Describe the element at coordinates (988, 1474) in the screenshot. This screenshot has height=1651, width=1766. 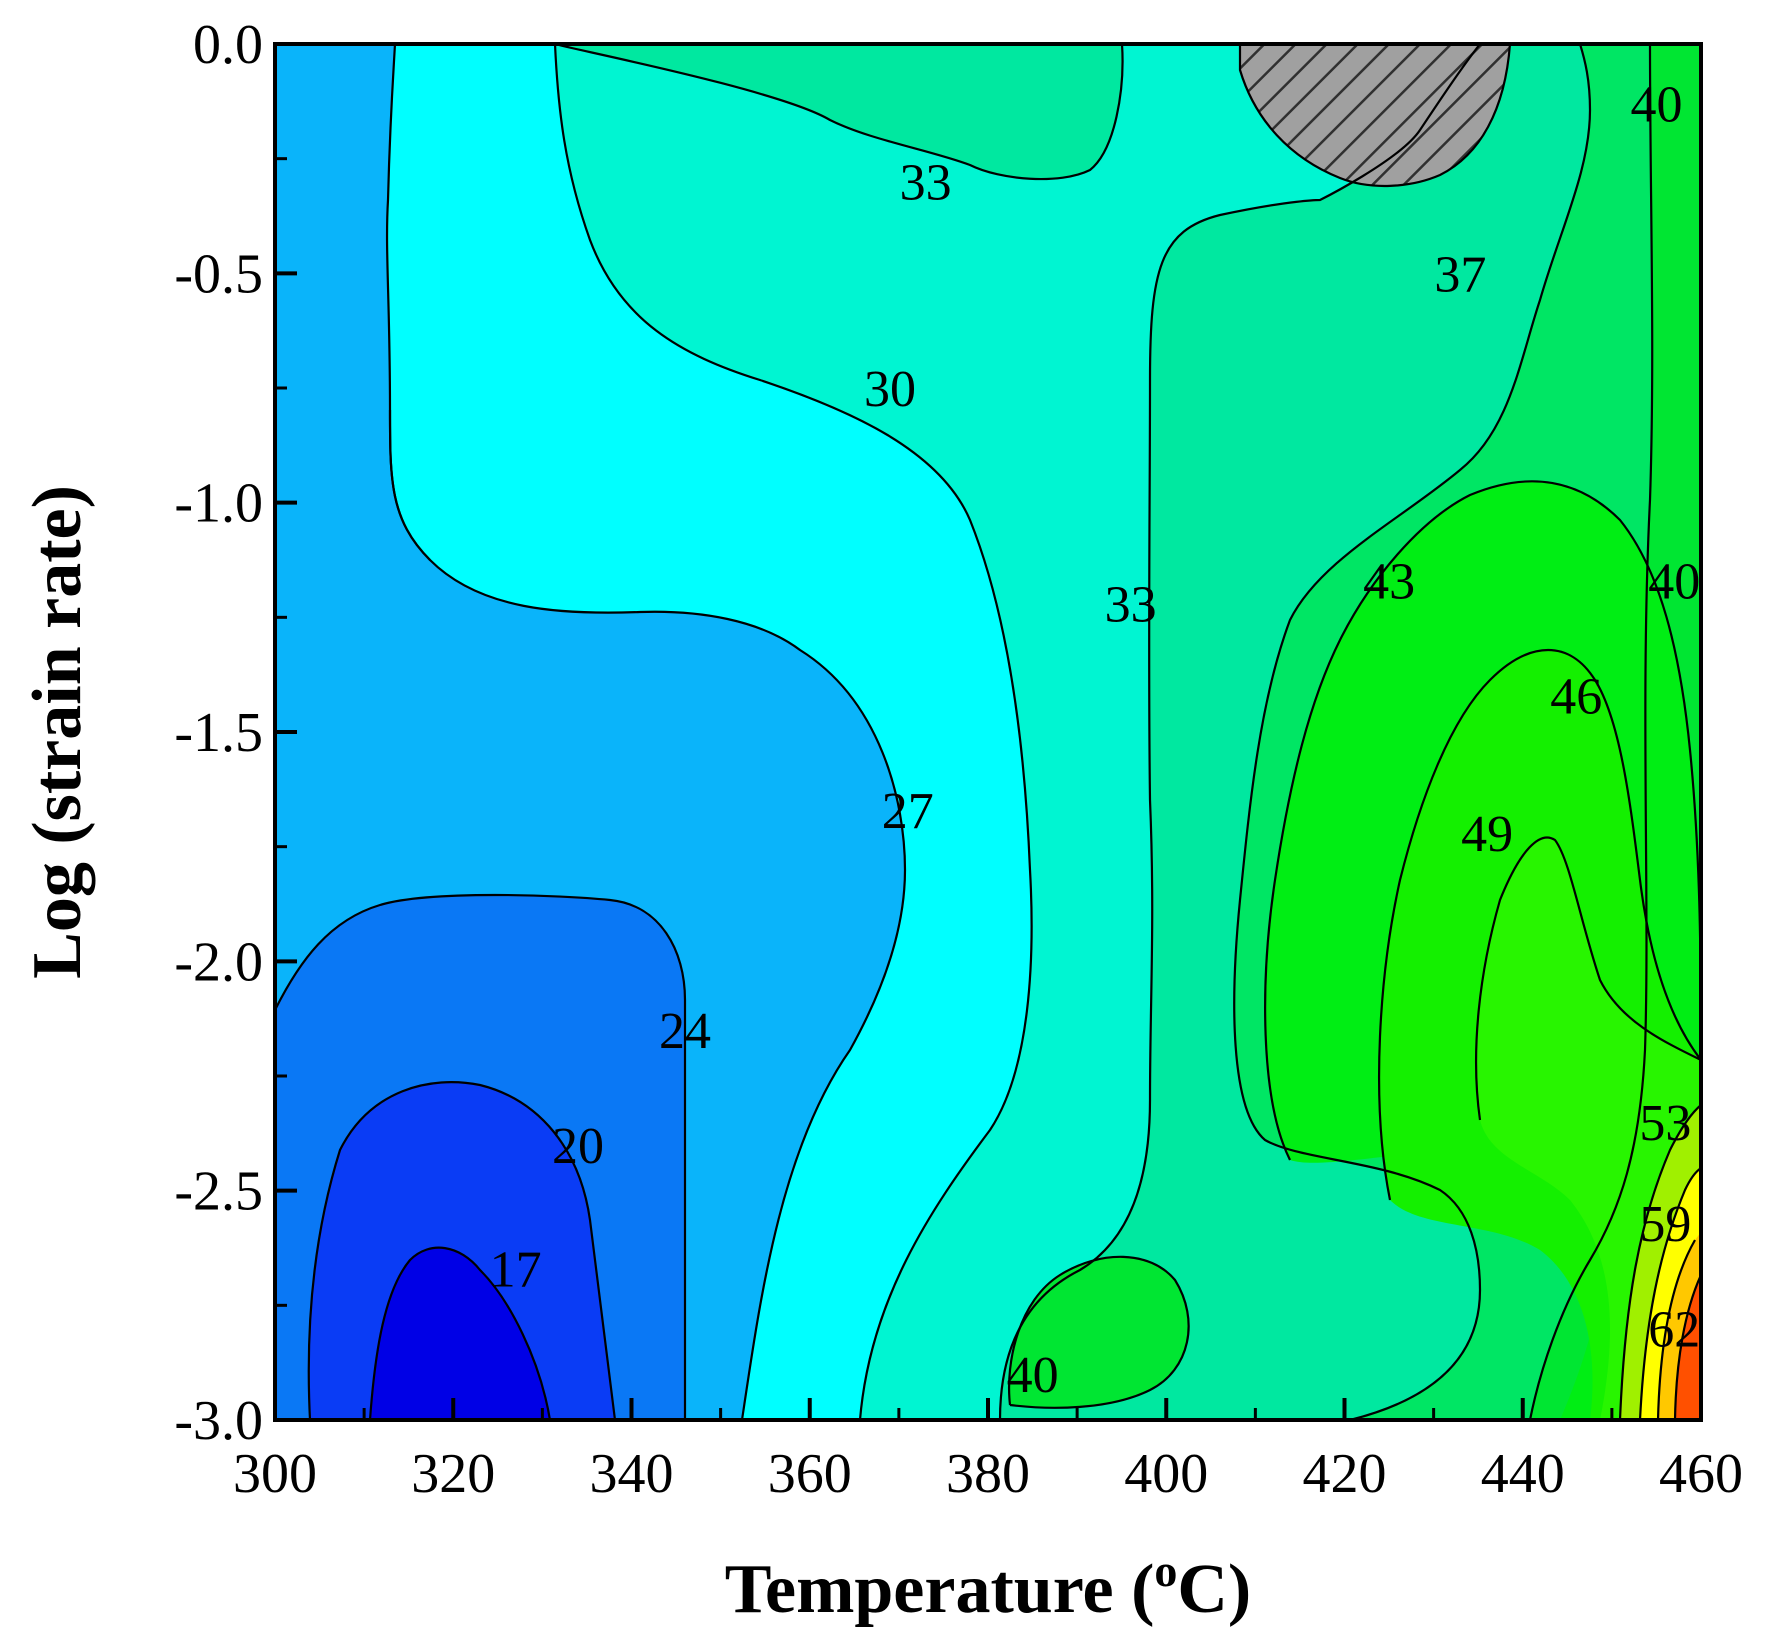
I see `x-tick-label: 380` at that location.